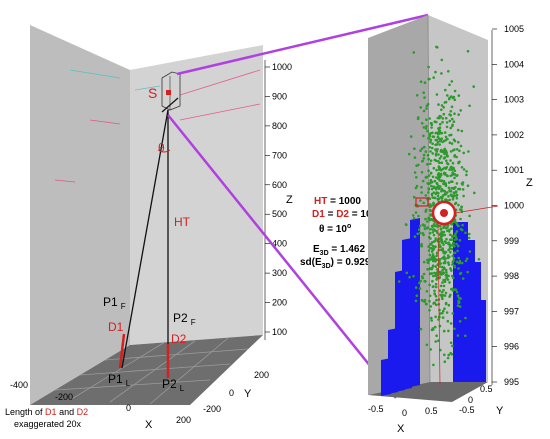 This screenshot has width=550, height=439. Describe the element at coordinates (282, 67) in the screenshot. I see `left-z-tick-9: 1000` at that location.